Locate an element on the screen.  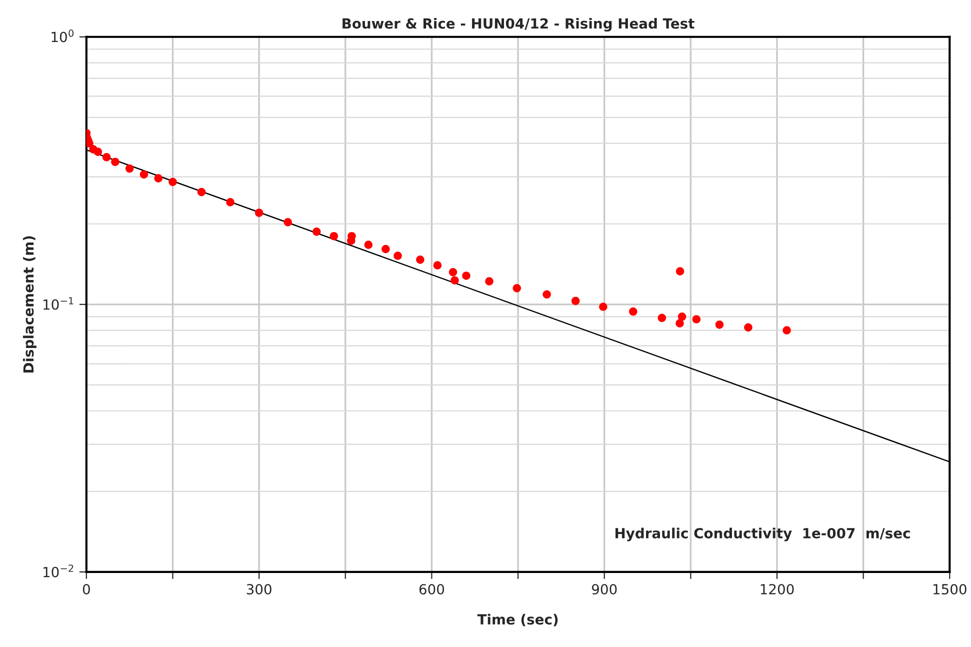
x-tick-label: 0 is located at coordinates (86, 589).